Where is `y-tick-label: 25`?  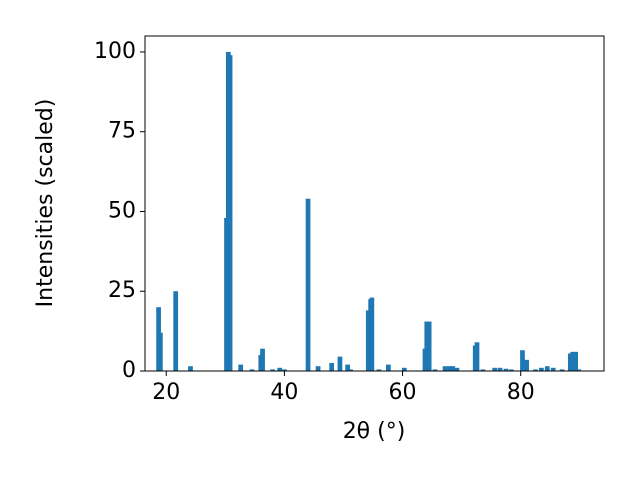 y-tick-label: 25 is located at coordinates (122, 290).